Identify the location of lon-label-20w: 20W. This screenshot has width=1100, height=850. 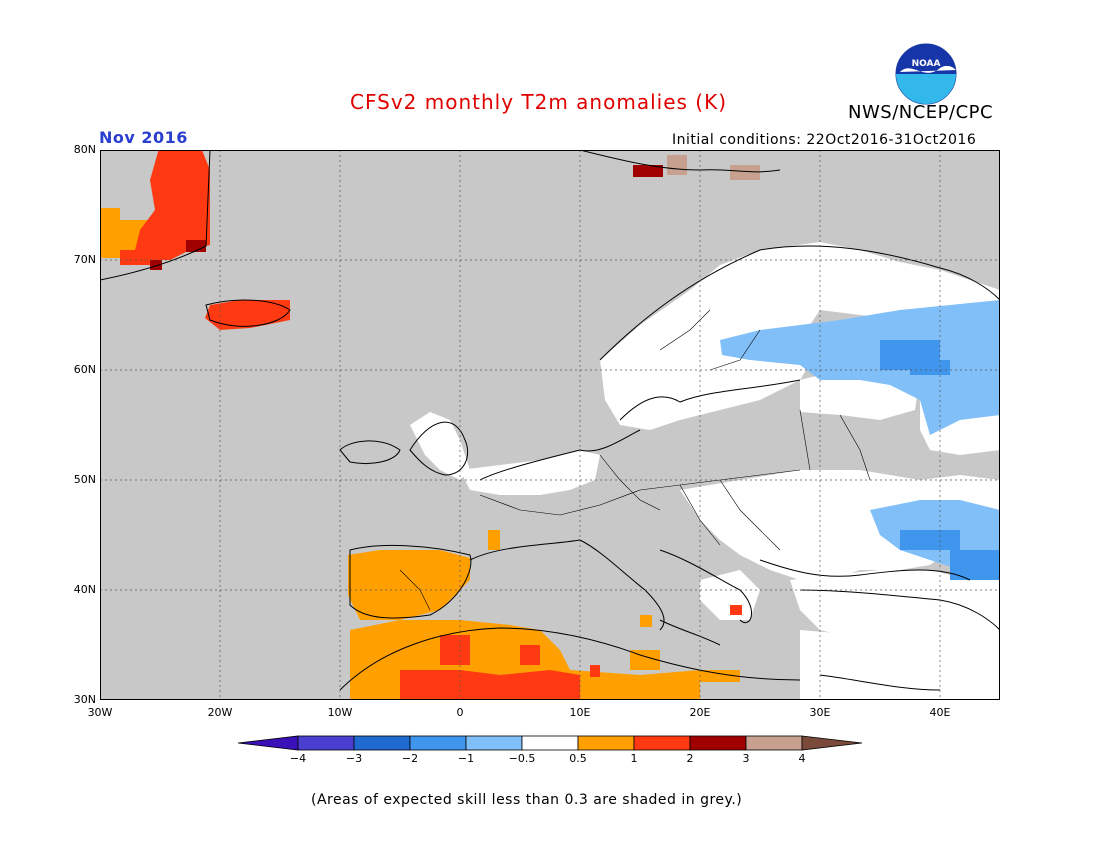
(220, 712).